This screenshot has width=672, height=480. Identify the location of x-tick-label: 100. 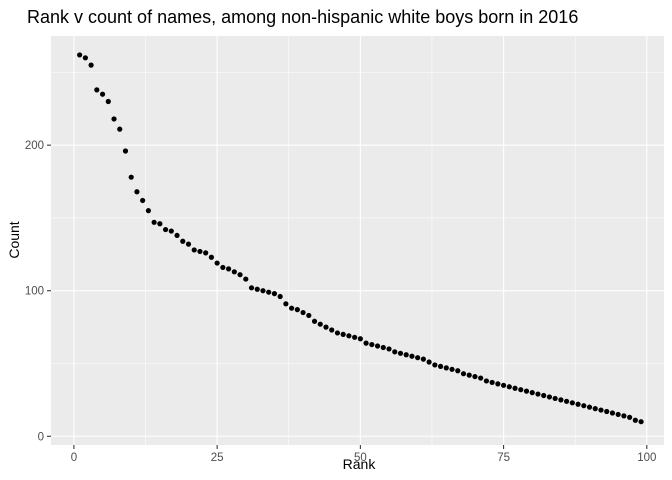
(646, 458).